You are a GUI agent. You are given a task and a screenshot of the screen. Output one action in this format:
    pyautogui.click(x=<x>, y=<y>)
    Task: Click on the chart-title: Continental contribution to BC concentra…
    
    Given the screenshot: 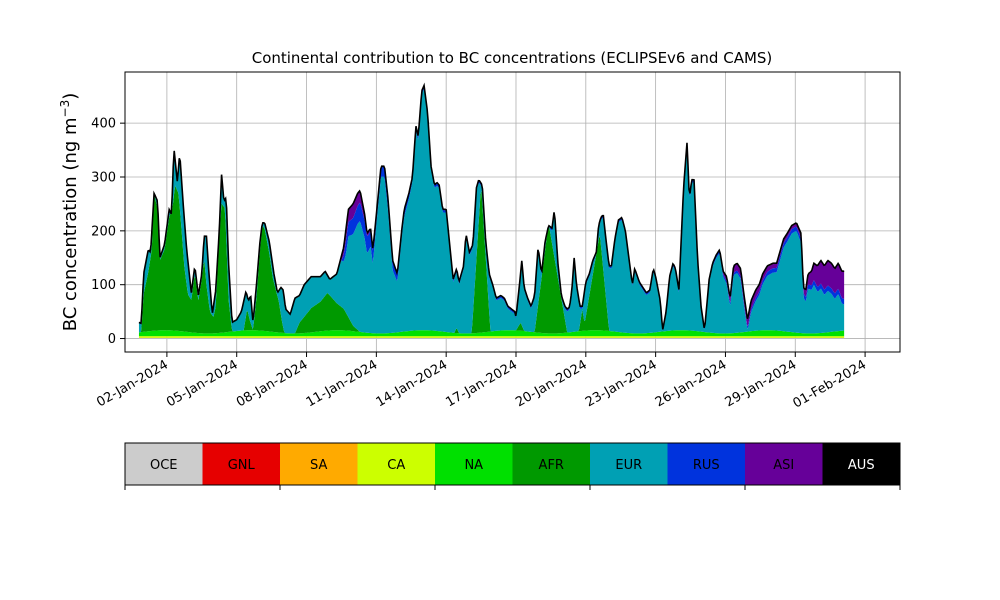 What is the action you would take?
    pyautogui.click(x=512, y=58)
    